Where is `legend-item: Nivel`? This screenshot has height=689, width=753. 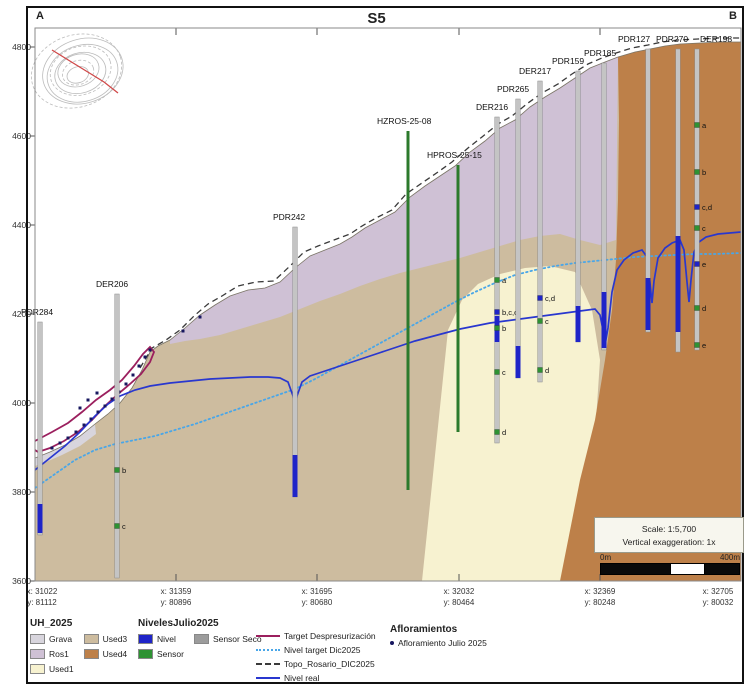
legend-item: Nivel is located at coordinates (161, 638).